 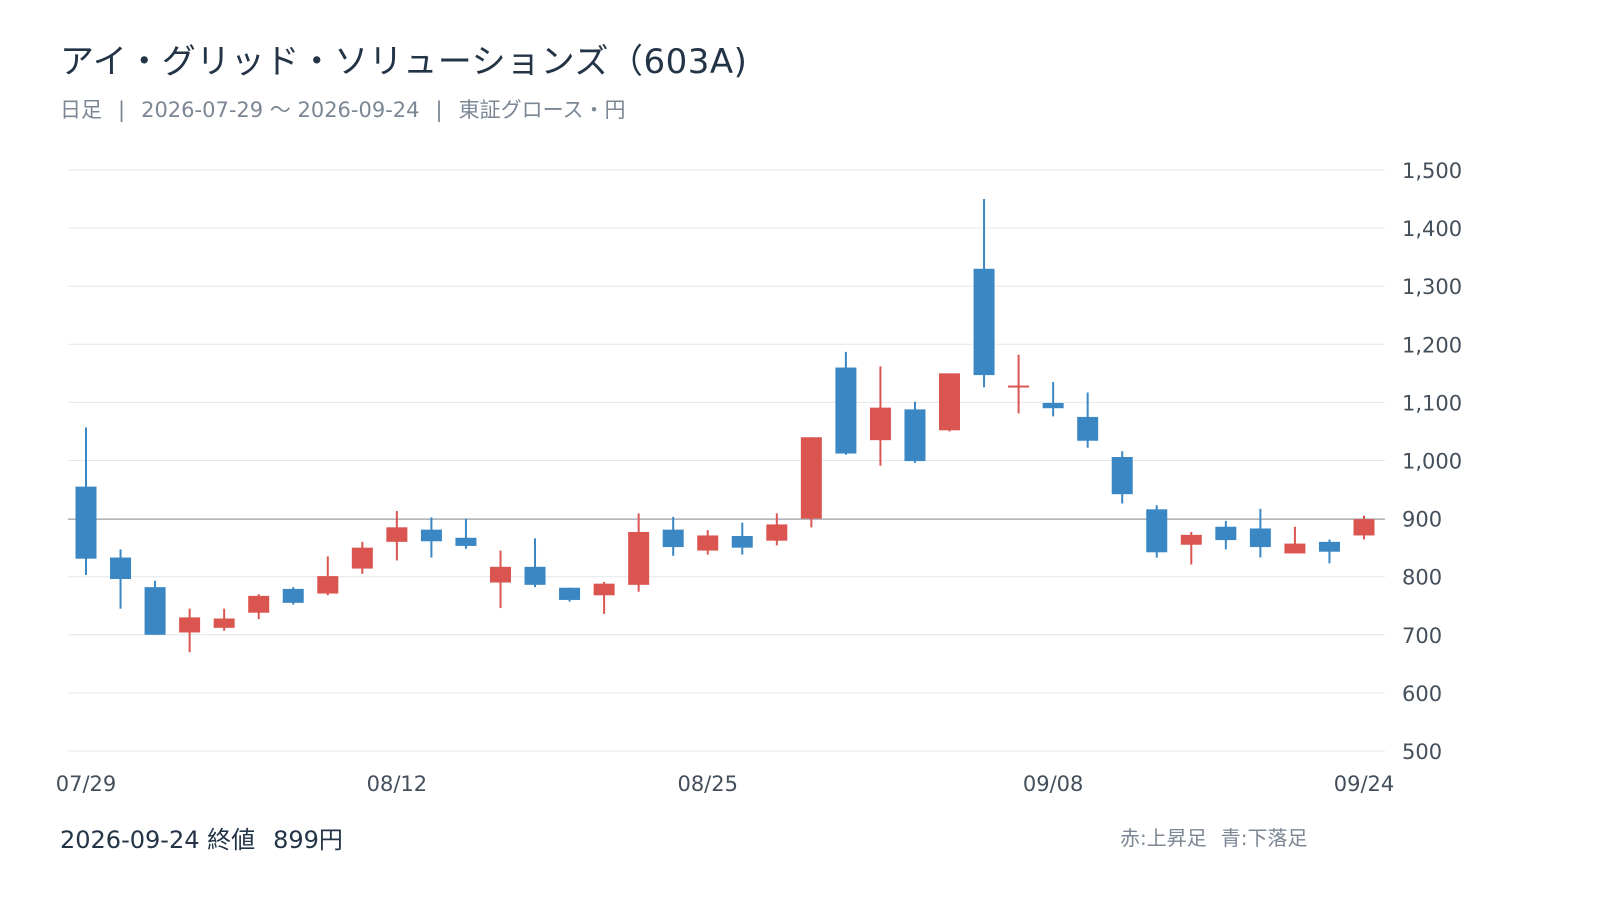 What do you see at coordinates (1422, 578) in the screenshot?
I see `y-tick-label: 800` at bounding box center [1422, 578].